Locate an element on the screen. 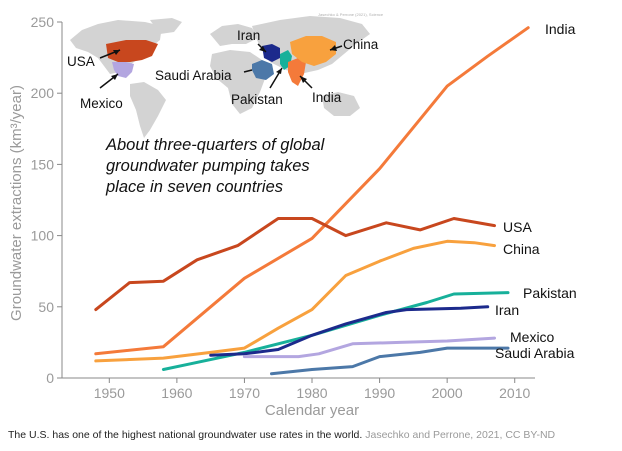 Image resolution: width=622 pixels, height=451 pixels. map-label-india: India is located at coordinates (327, 97).